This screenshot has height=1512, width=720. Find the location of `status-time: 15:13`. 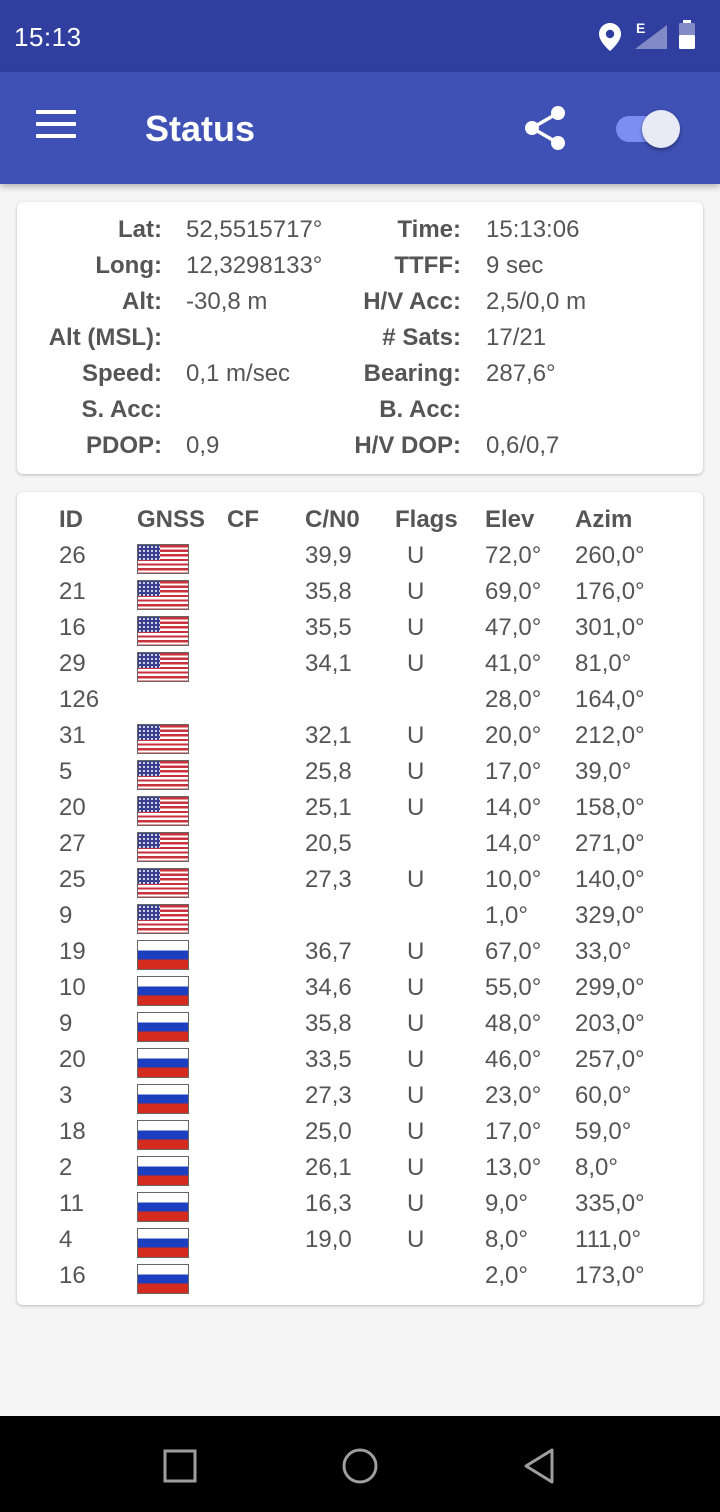

status-time: 15:13 is located at coordinates (48, 37).